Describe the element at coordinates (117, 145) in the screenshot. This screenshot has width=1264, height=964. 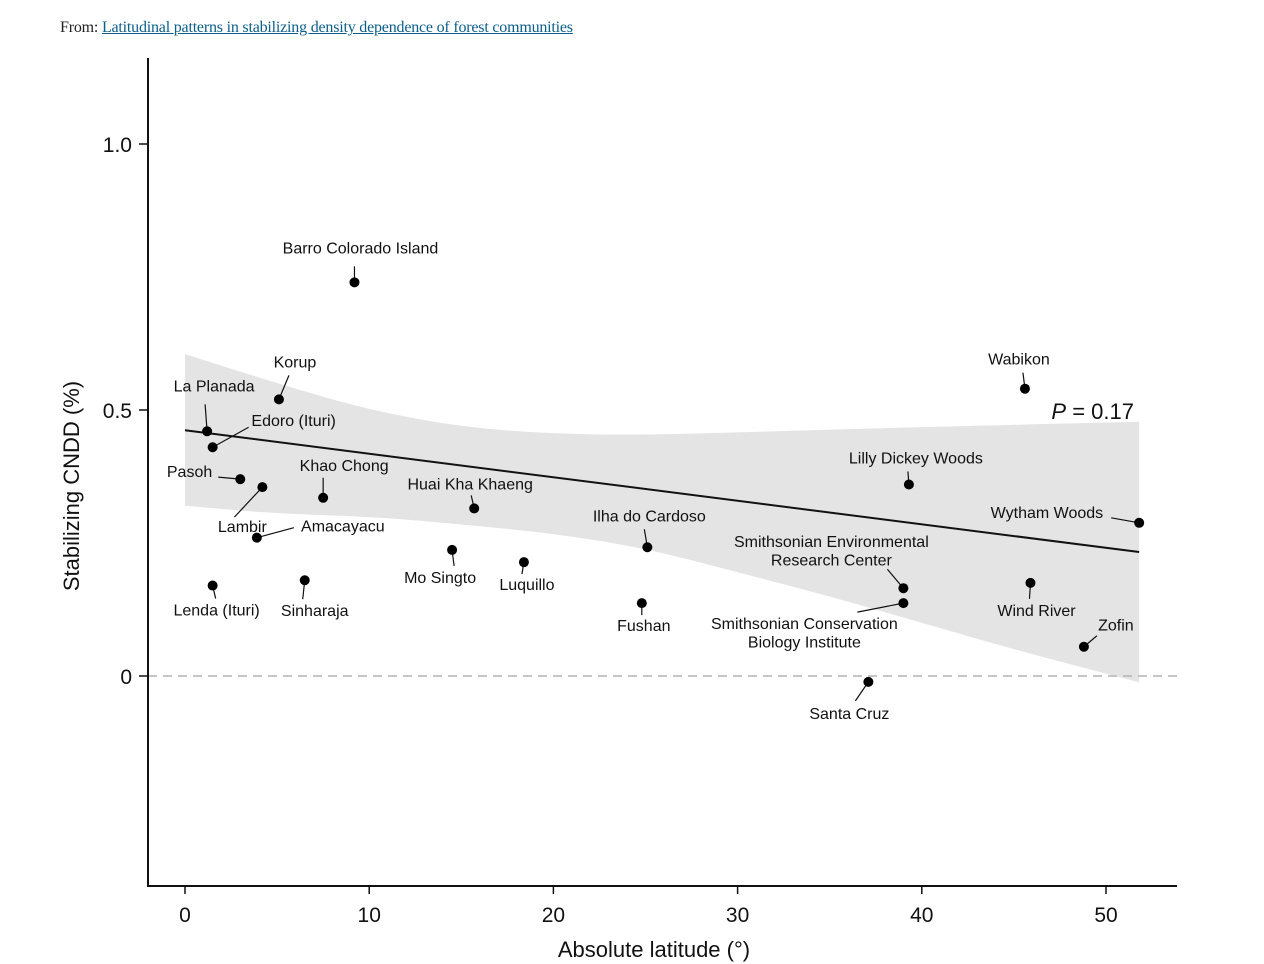
I see `y-tick-label: 1.0` at that location.